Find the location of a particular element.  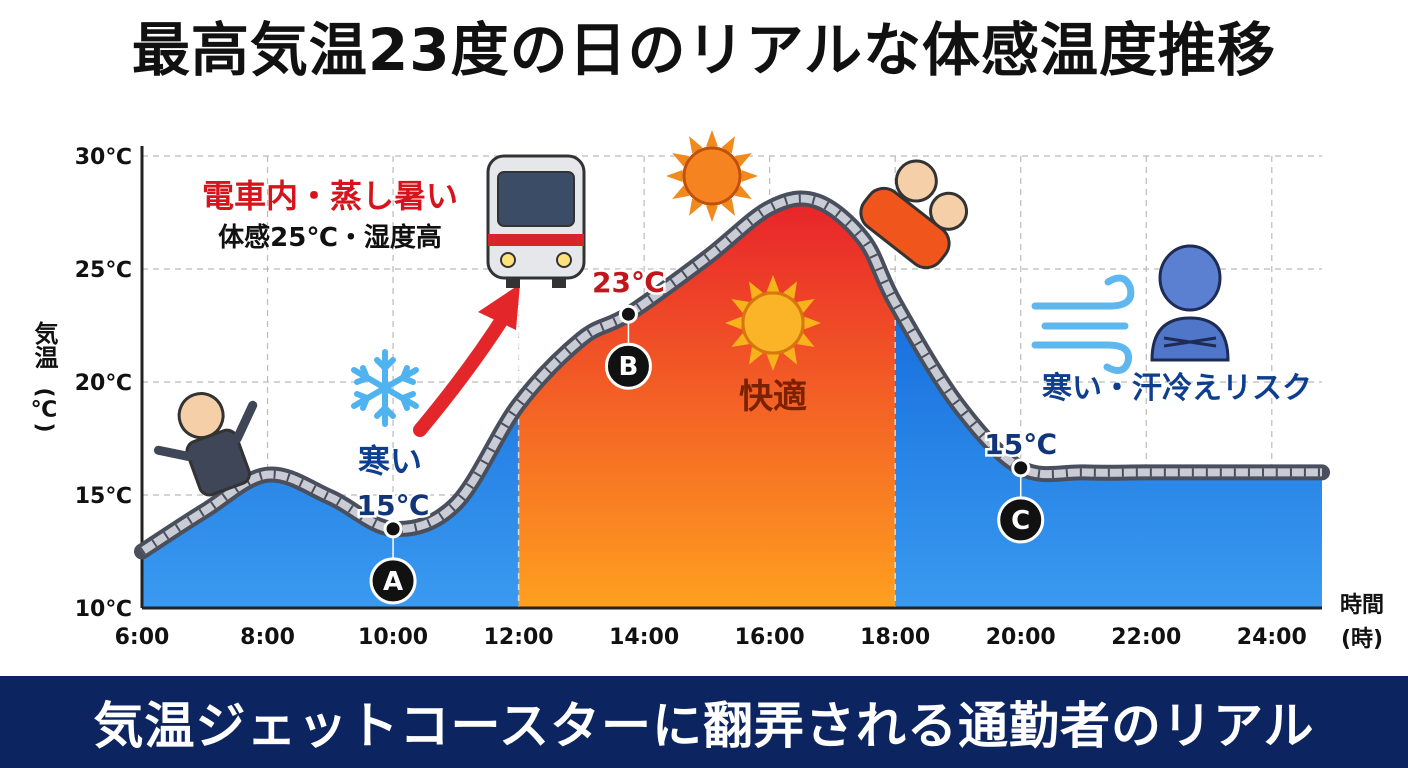

x-tick-label: 6:00 is located at coordinates (142, 637).